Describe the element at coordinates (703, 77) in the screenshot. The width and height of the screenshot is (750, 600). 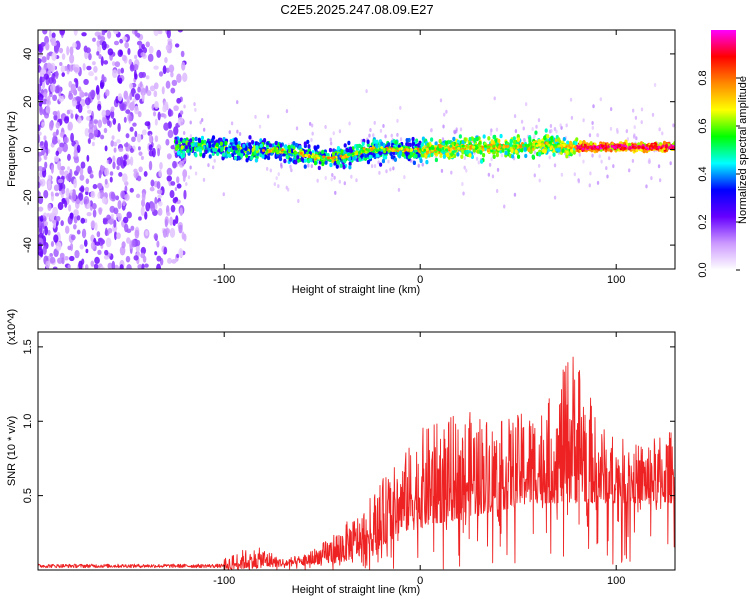
I see `colorbar-tick-label: 0.8` at that location.